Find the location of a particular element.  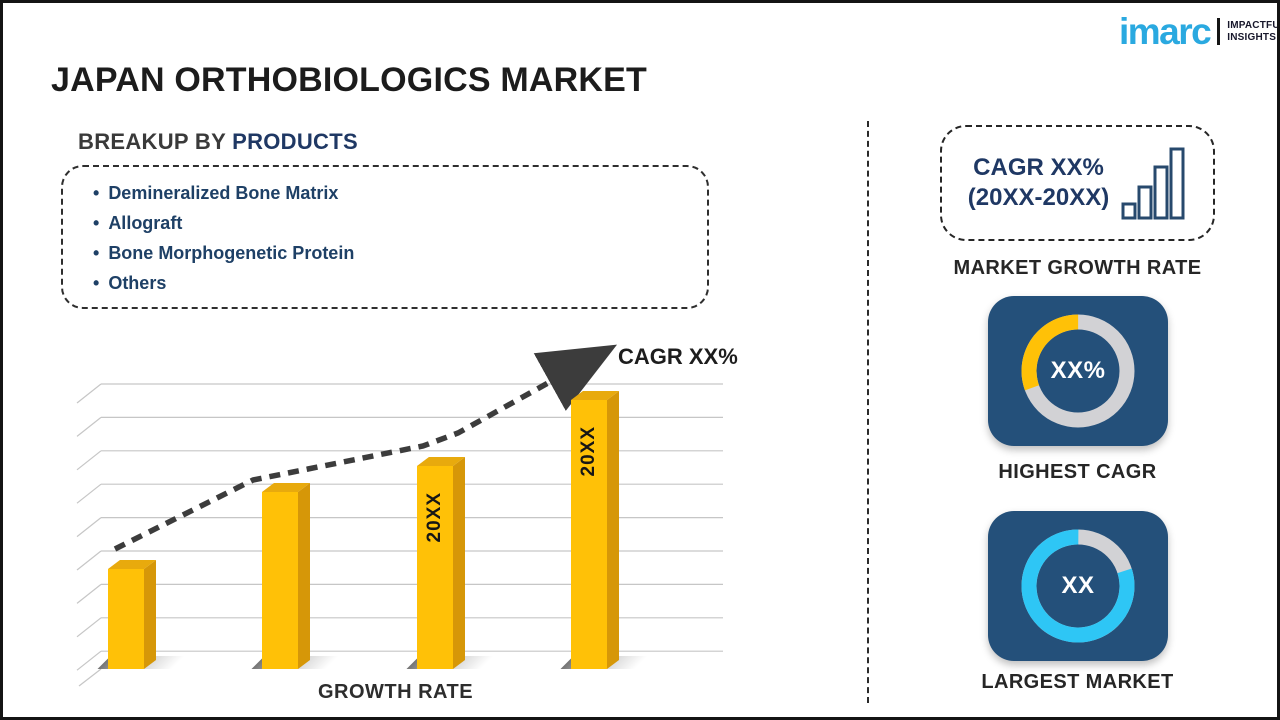

imarc-logo-wordmark: imarc is located at coordinates (1165, 31).